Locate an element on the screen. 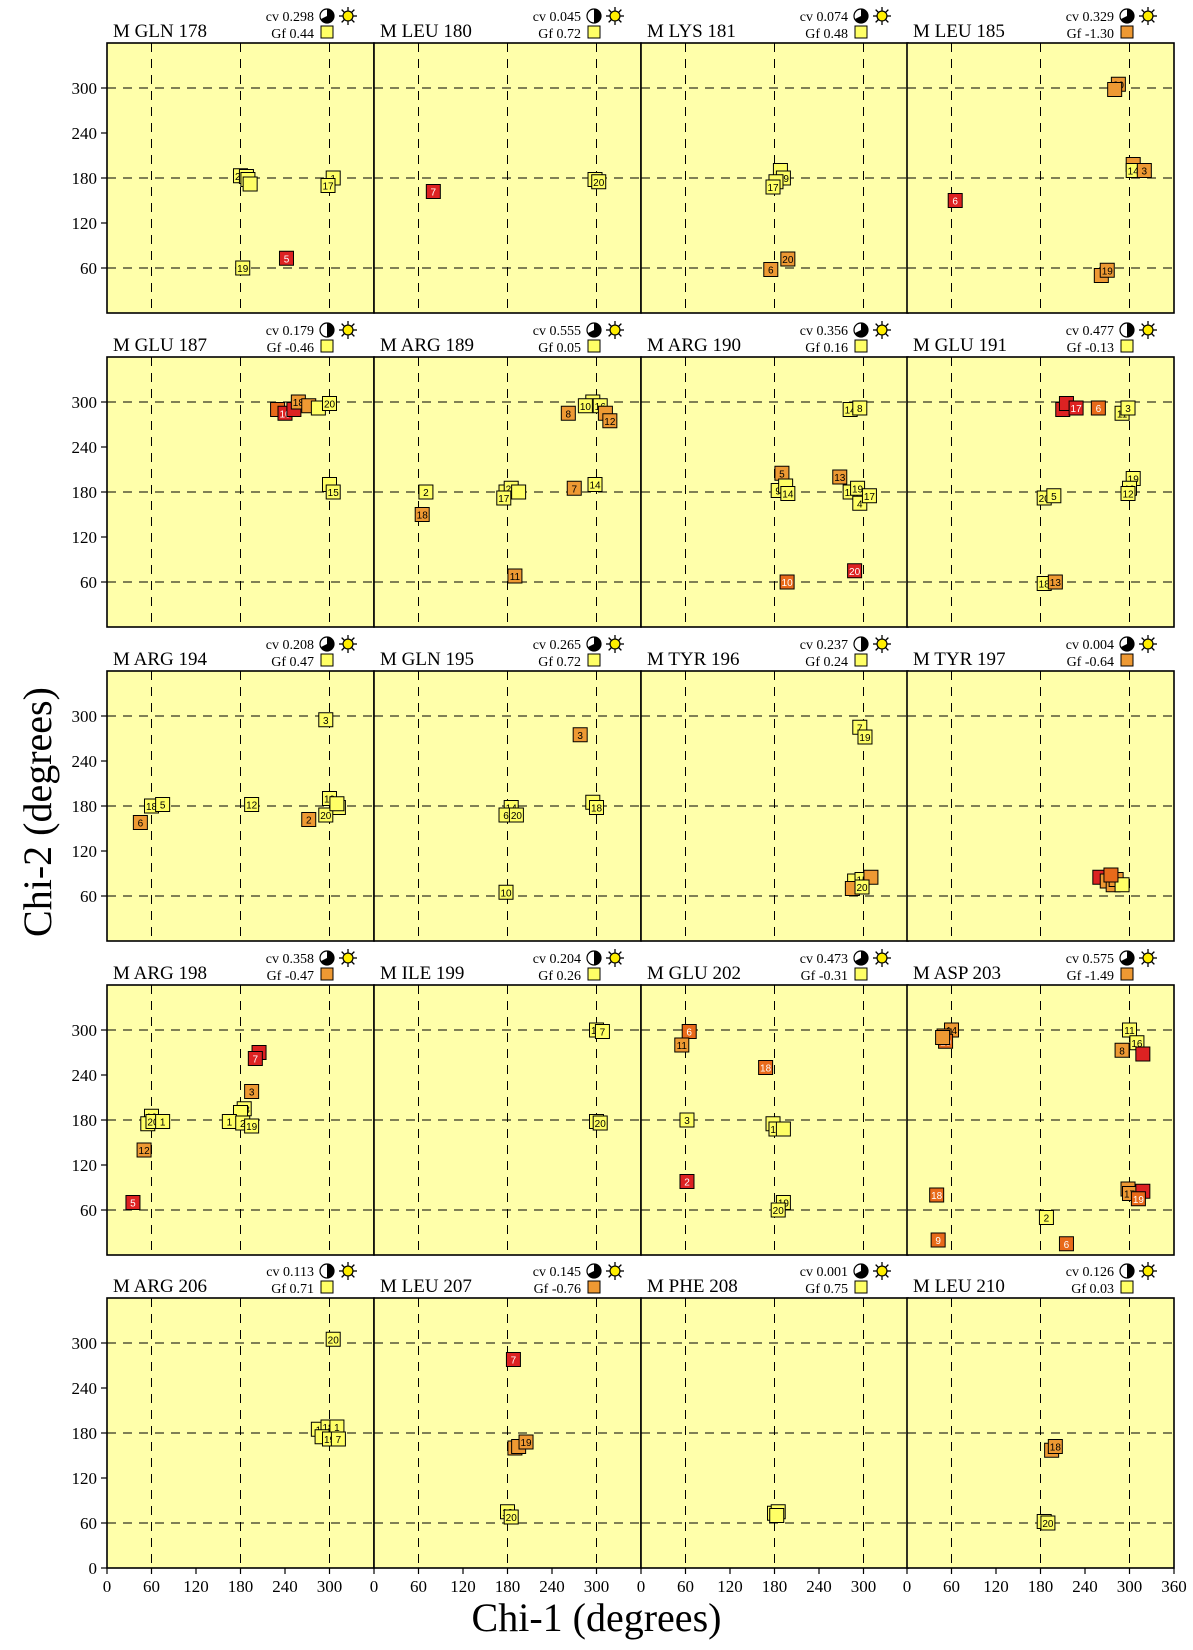 This screenshot has height=1650, width=1193. data-point-label: 5 is located at coordinates (163, 806).